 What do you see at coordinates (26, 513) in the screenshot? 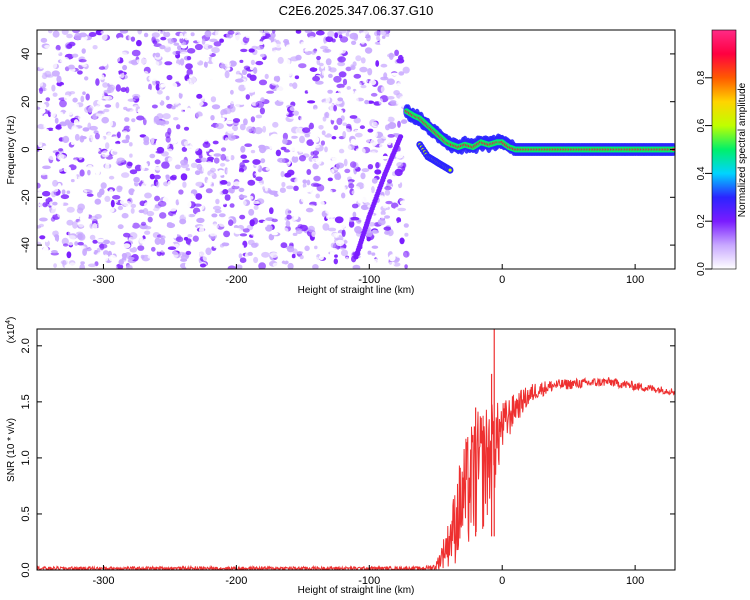
I see `y-tick-label: 0.5` at bounding box center [26, 513].